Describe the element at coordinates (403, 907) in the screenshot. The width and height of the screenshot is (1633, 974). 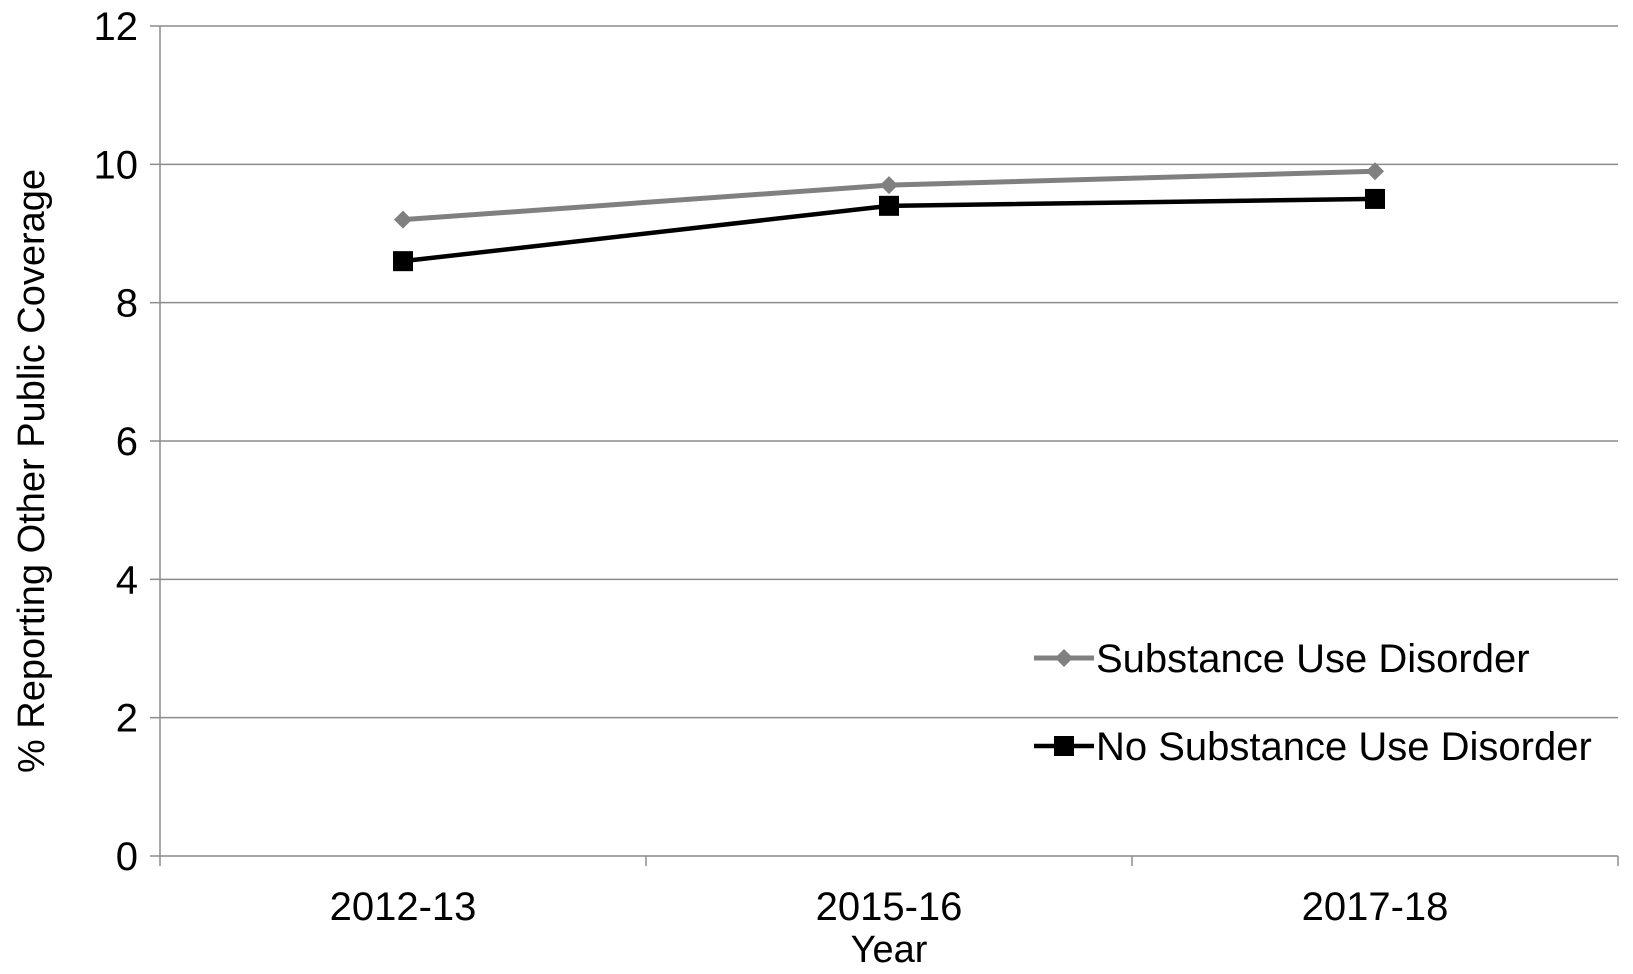
I see `x-tick-label: 2012-13` at that location.